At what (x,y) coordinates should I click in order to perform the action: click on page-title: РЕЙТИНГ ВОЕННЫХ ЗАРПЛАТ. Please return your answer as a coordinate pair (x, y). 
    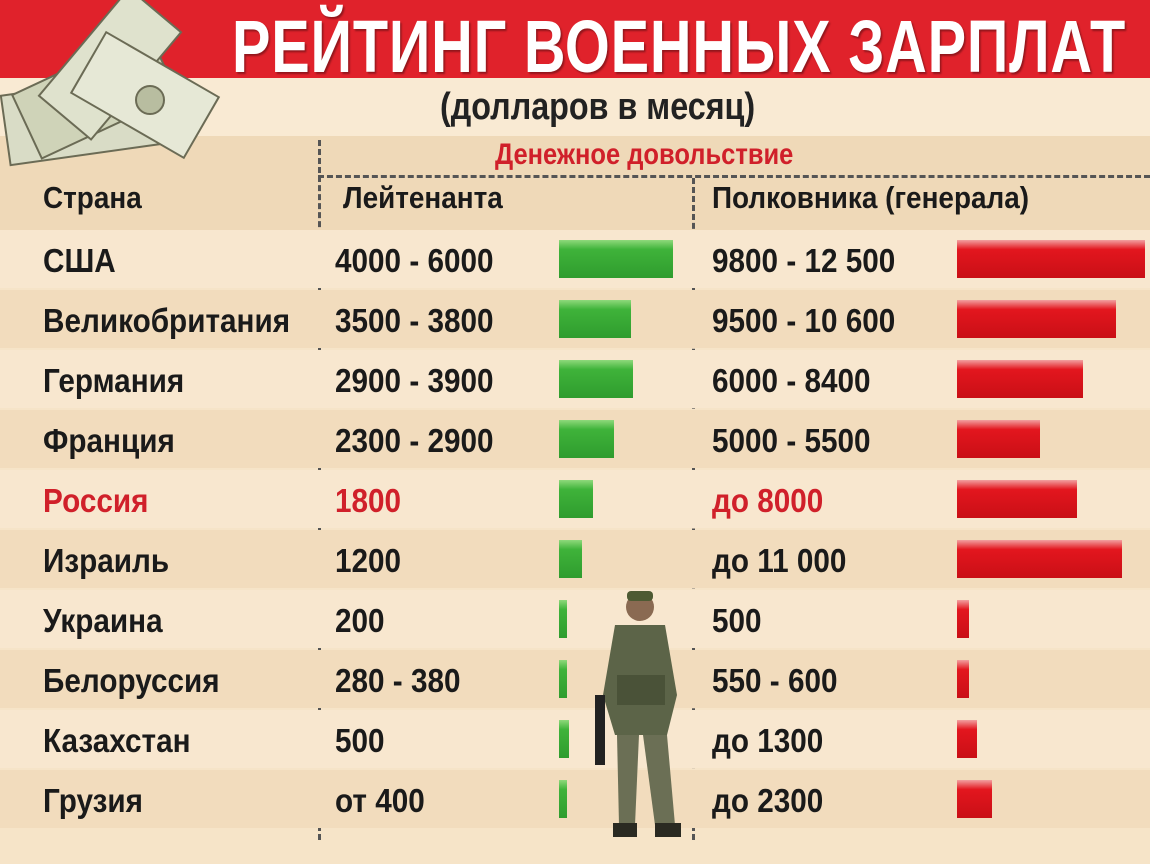
    Looking at the image, I should click on (679, 46).